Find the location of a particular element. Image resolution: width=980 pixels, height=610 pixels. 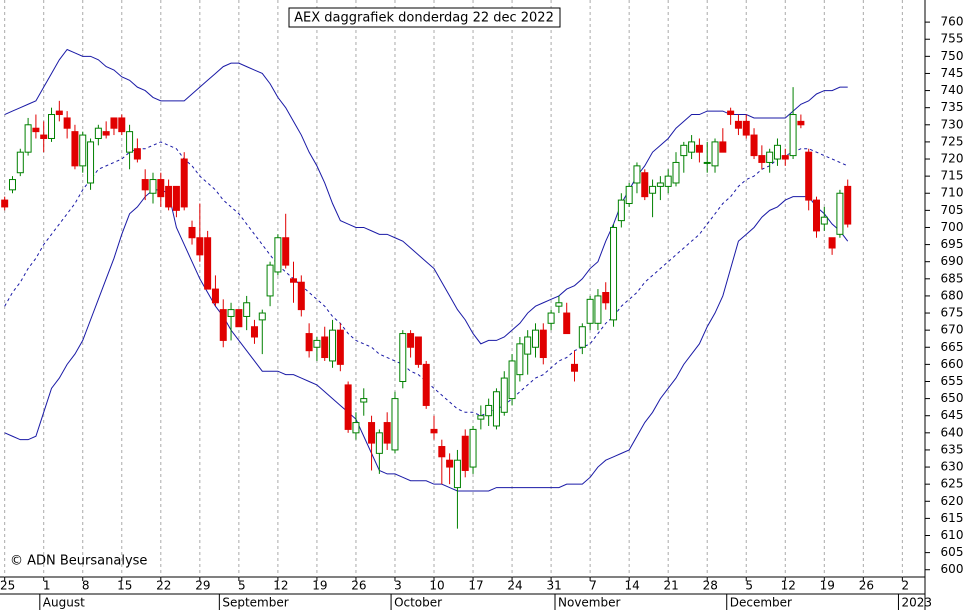

y-tick-label: 760 is located at coordinates (952, 22).